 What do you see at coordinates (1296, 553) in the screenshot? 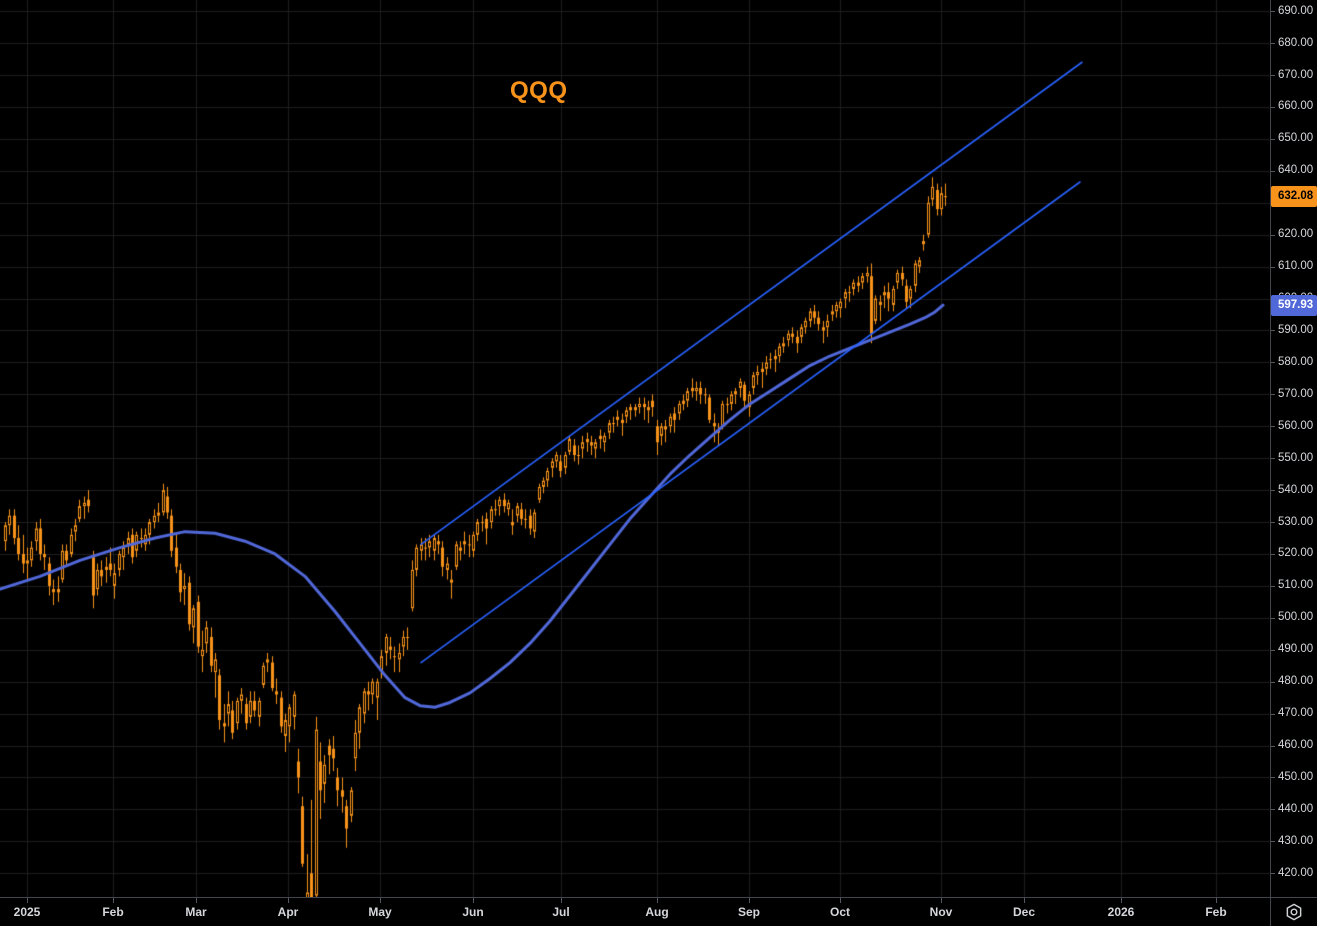
I see `price-tick-label: 520.00` at bounding box center [1296, 553].